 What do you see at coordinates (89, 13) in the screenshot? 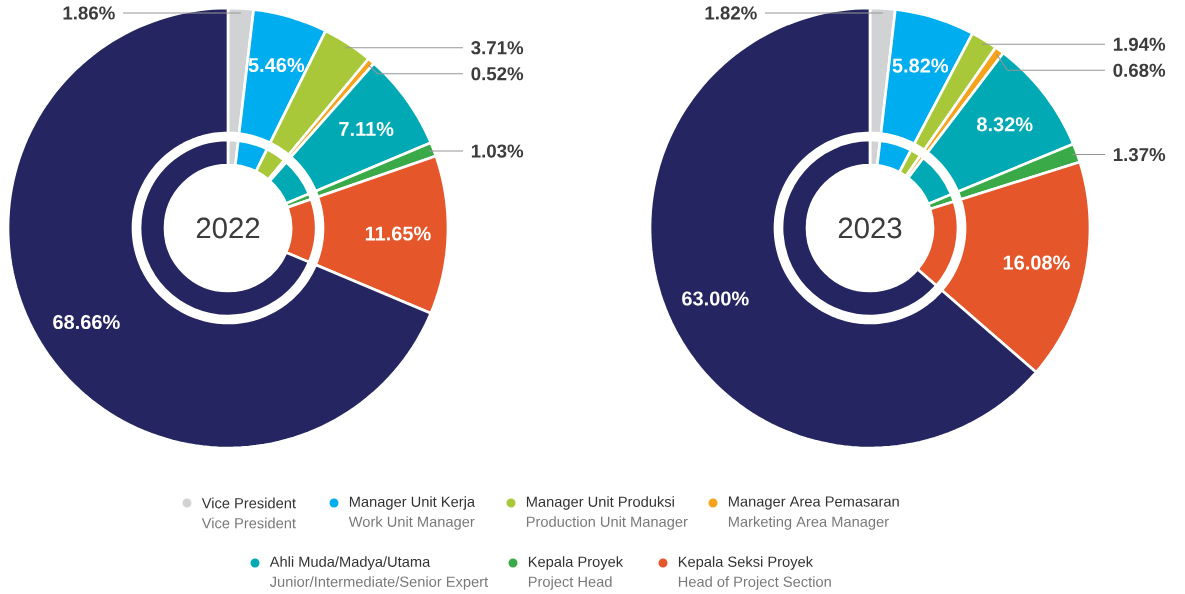
I see `data-label: 1.86%` at bounding box center [89, 13].